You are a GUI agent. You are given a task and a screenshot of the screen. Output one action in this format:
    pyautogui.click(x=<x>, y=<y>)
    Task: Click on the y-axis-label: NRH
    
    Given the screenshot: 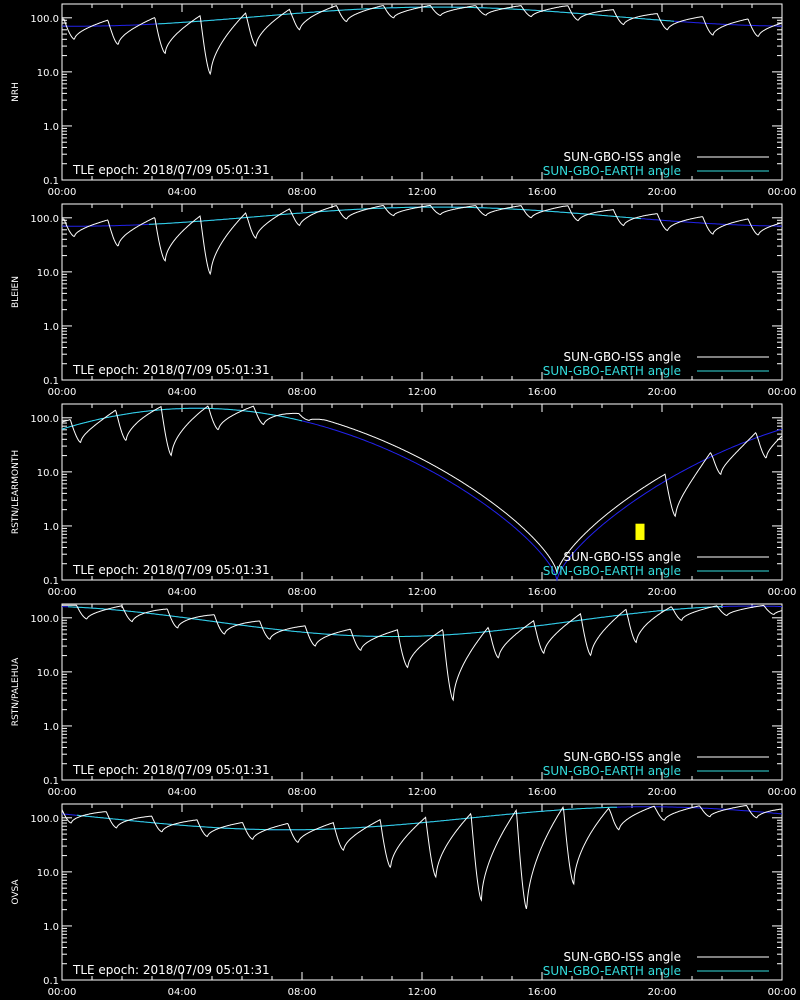 What is the action you would take?
    pyautogui.click(x=16, y=92)
    